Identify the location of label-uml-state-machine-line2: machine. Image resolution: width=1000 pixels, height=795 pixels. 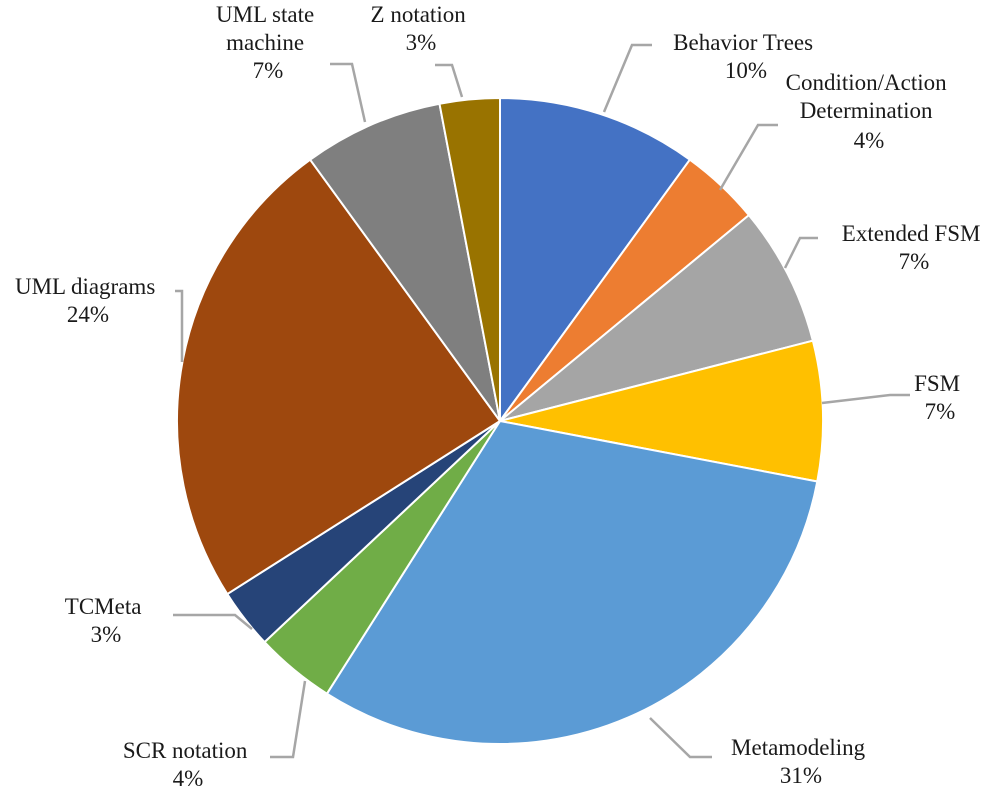
(265, 42).